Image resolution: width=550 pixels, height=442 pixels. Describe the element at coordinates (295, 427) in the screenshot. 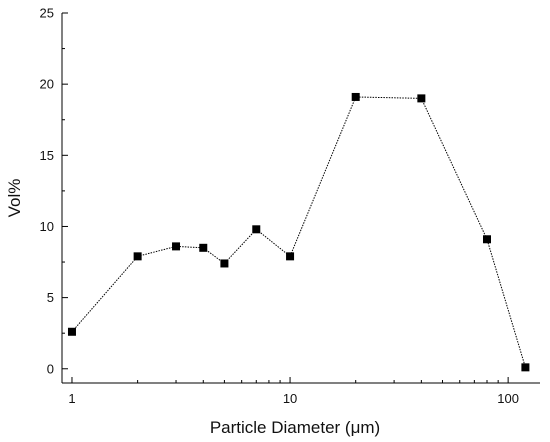

I see `x-axis-label: Particle Diameter (μm)` at that location.